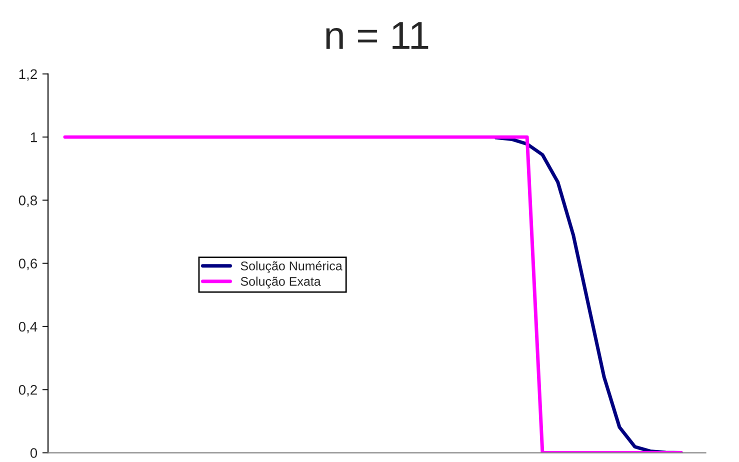 The image size is (739, 462). I want to click on y-tick-label: 0,4, so click(28, 328).